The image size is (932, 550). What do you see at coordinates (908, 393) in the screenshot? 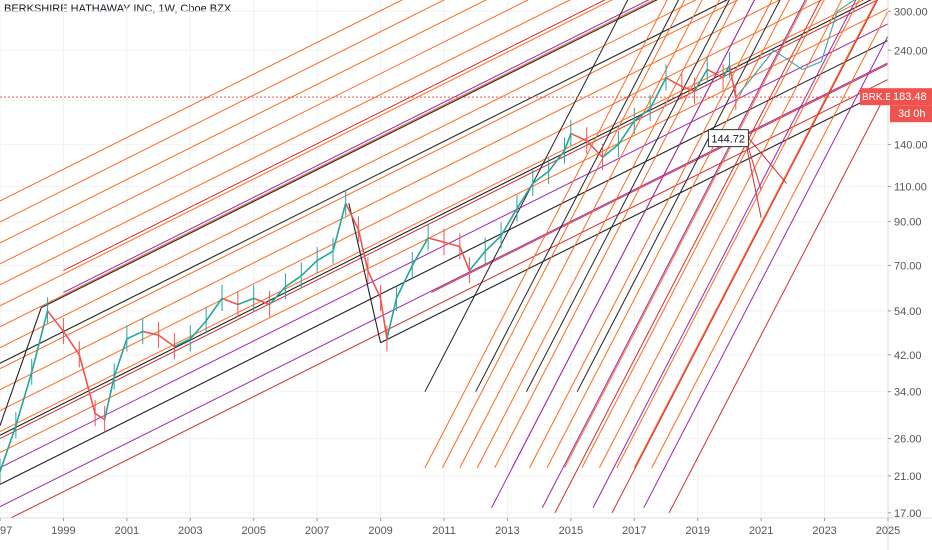
I see `y-tick-label: 34.00` at bounding box center [908, 393].